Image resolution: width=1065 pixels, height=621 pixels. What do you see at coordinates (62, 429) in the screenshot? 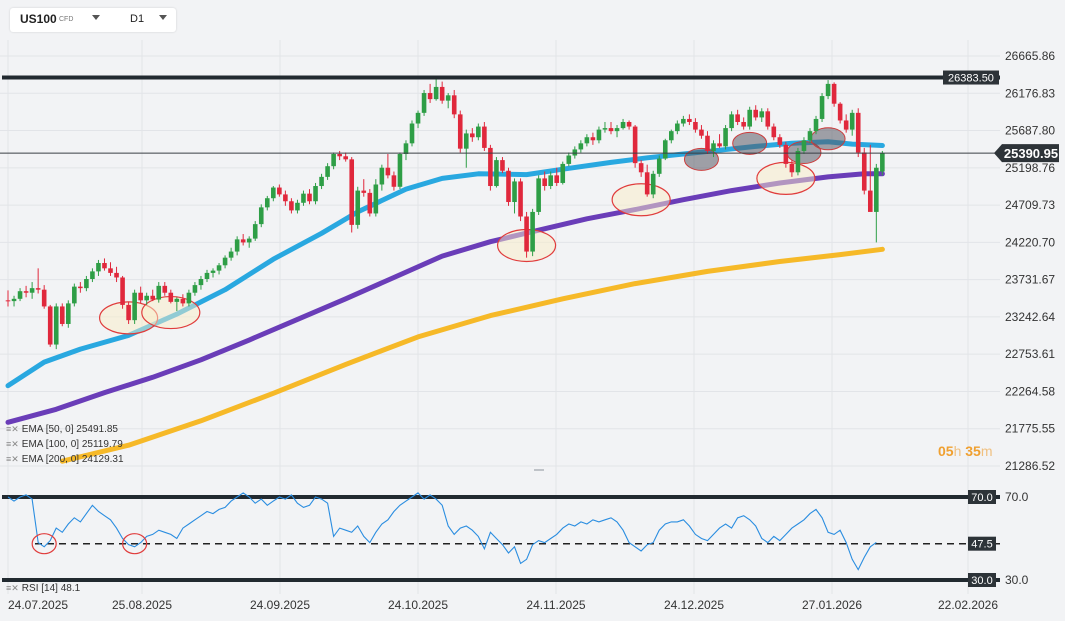
I see `legend-ema50: ≡✕ EMA [50, 0] 25491.85` at bounding box center [62, 429].